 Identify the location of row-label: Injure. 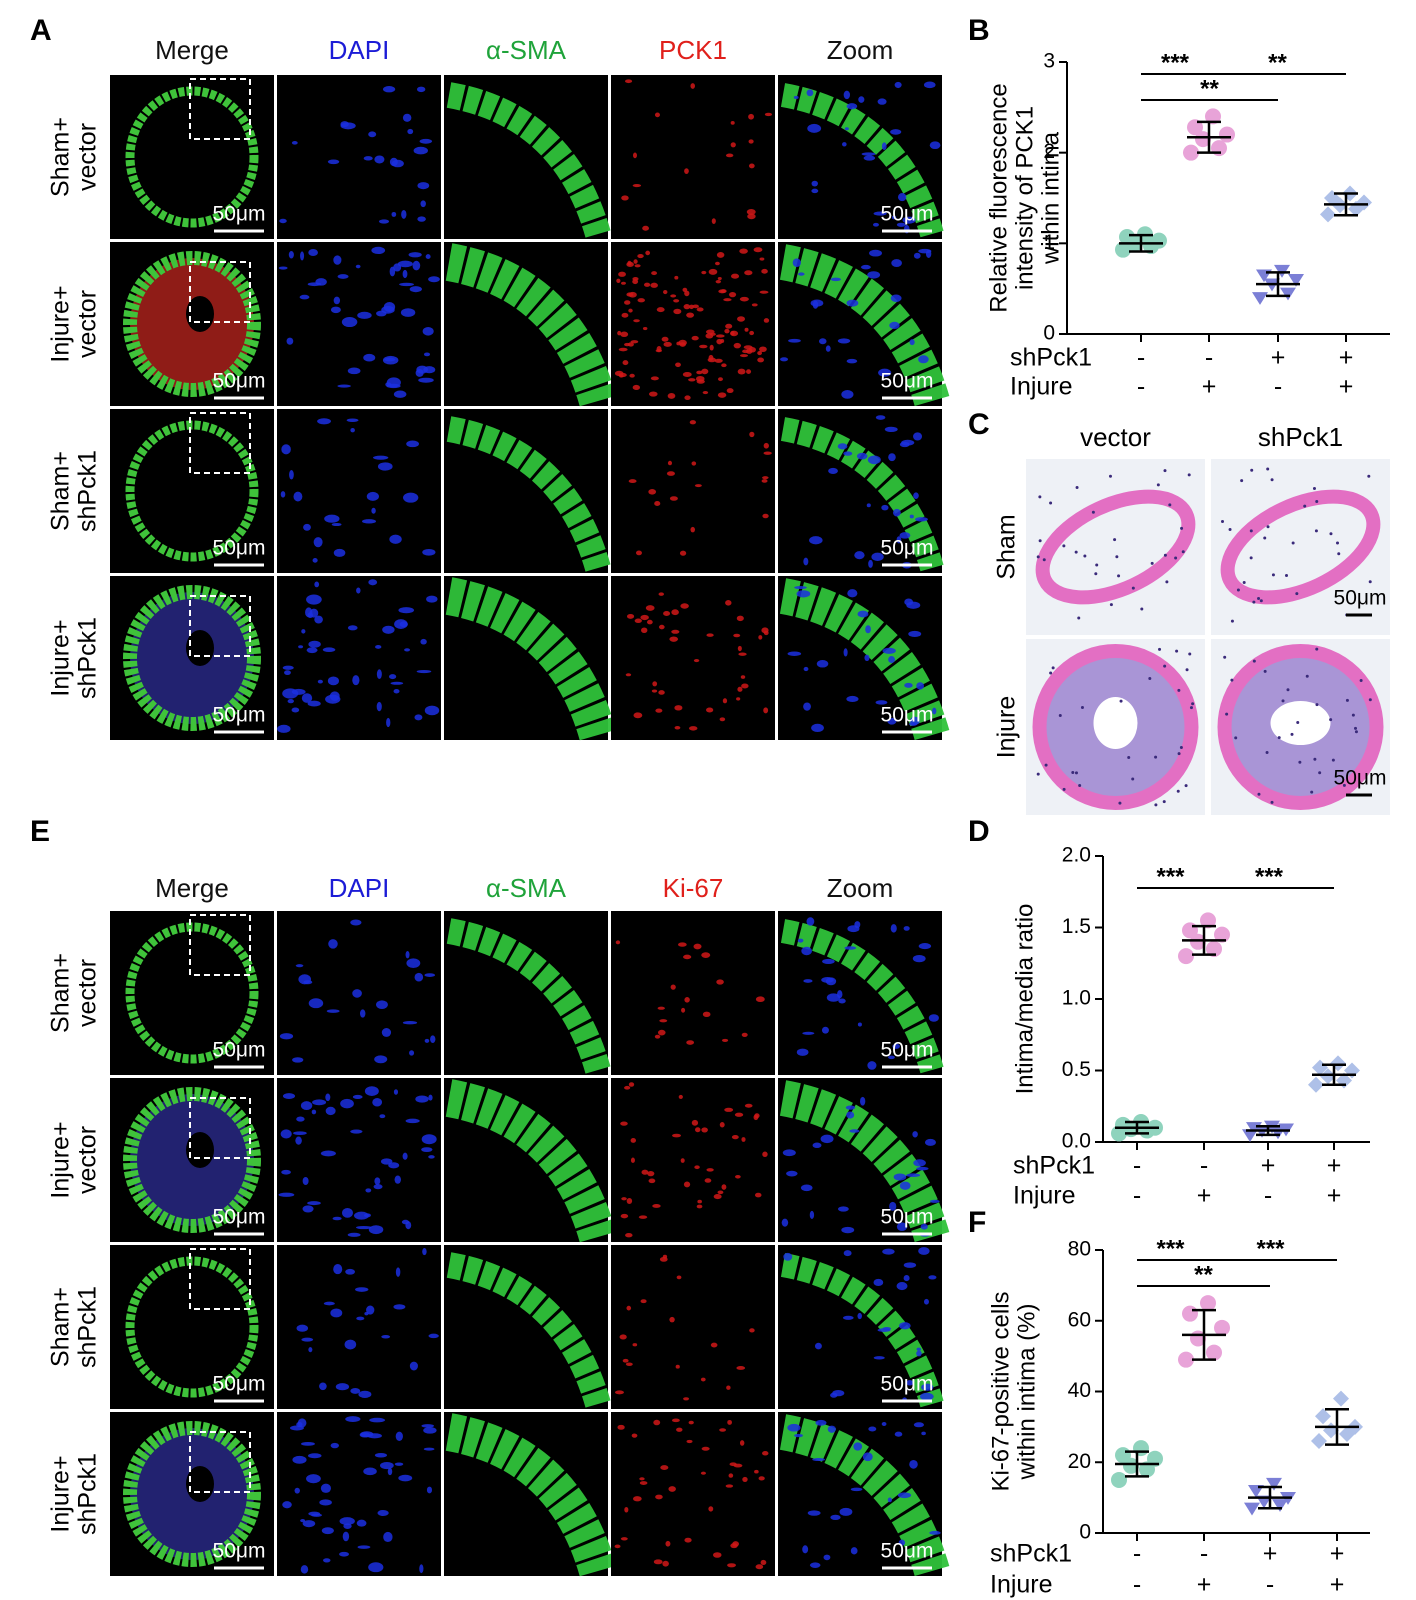
(1007, 727).